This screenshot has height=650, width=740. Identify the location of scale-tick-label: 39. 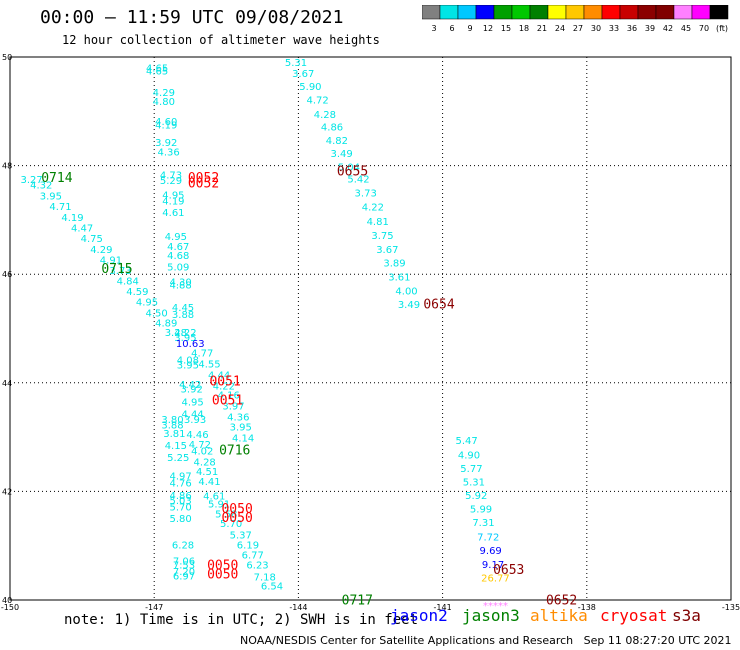
(650, 28).